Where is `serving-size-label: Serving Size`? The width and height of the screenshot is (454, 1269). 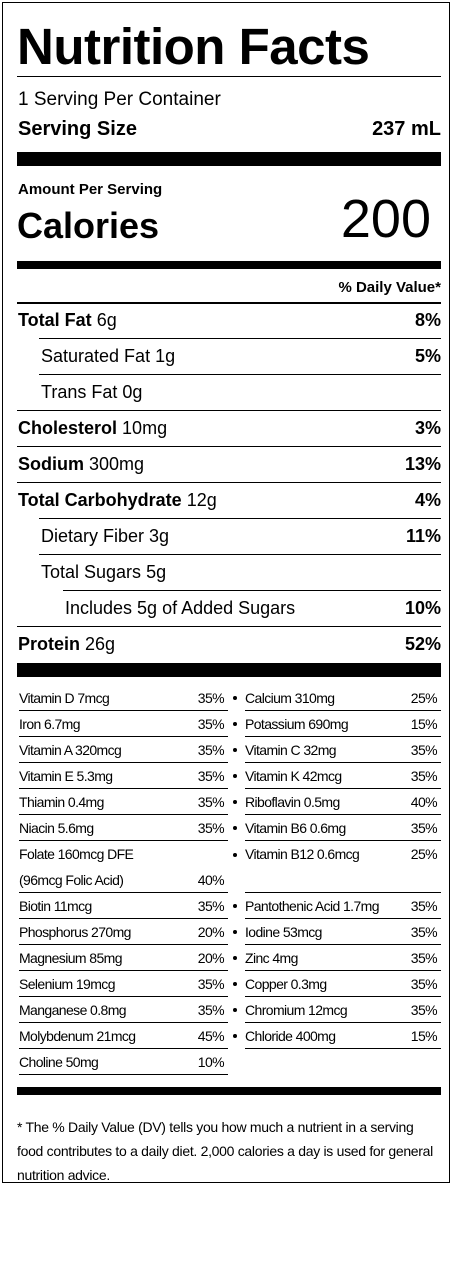
serving-size-label: Serving Size is located at coordinates (77, 129).